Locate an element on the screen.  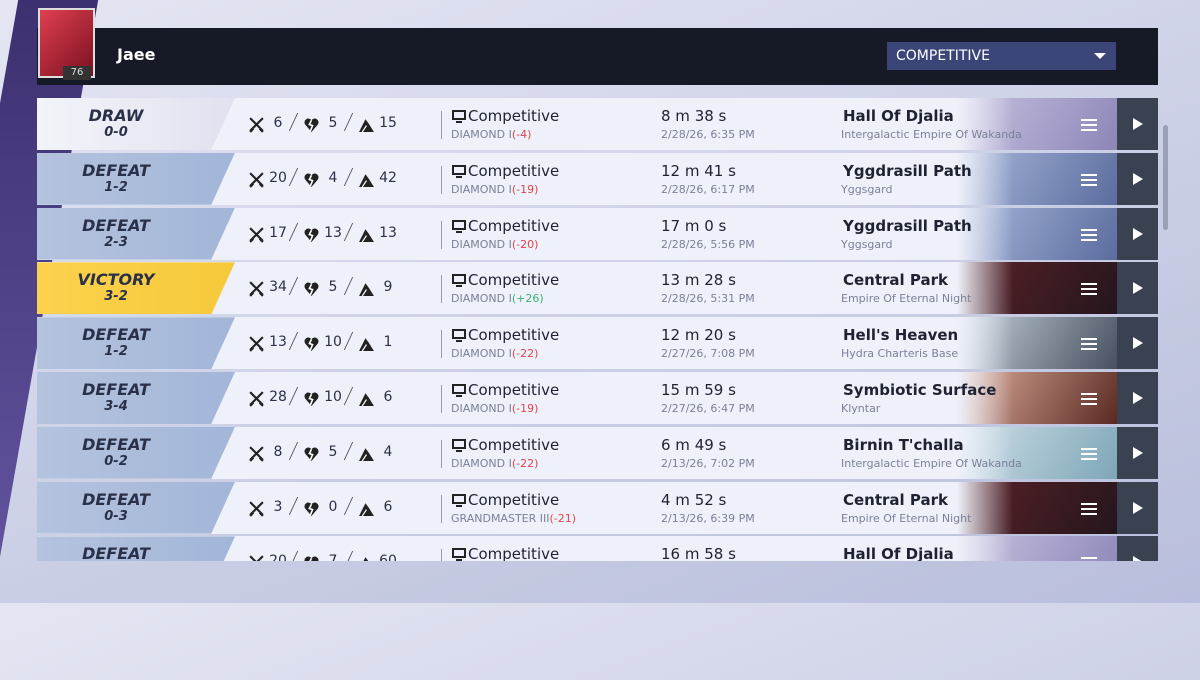
scrollbar is located at coordinates (1165, 177).